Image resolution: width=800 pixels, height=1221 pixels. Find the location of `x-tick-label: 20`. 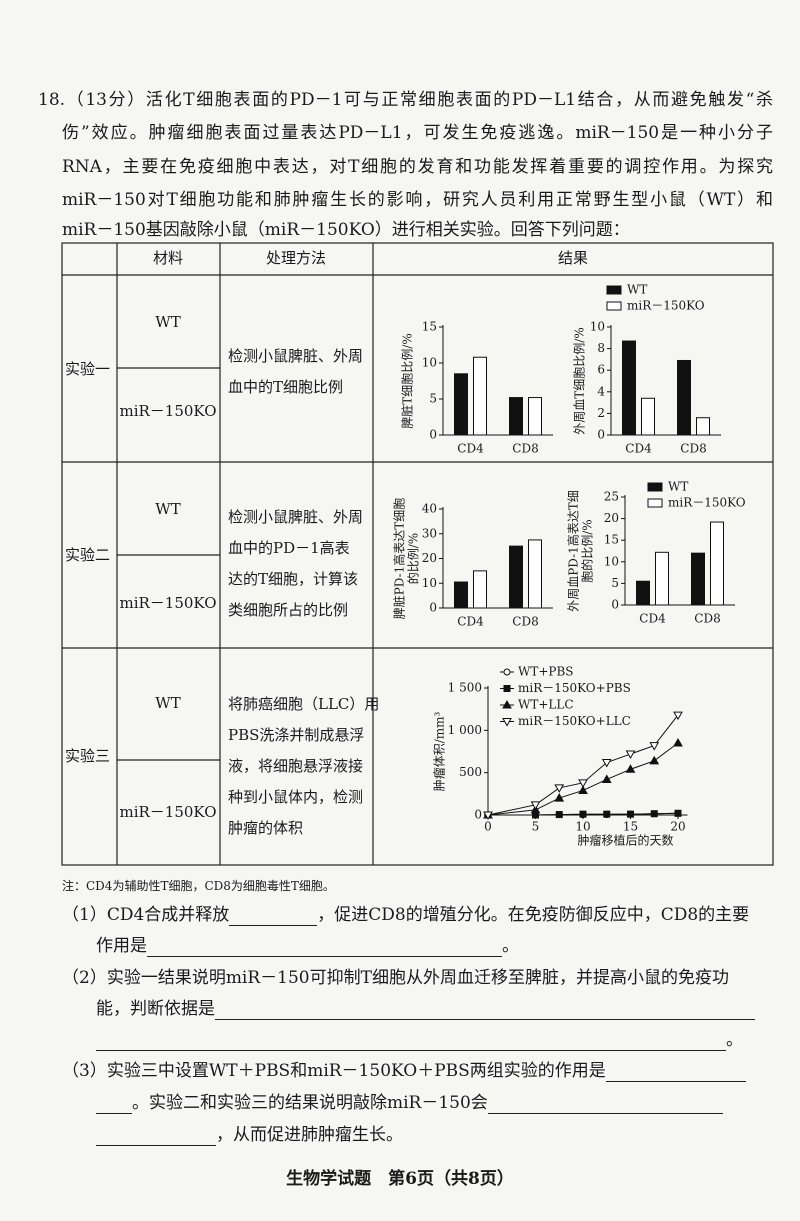

x-tick-label: 20 is located at coordinates (677, 827).